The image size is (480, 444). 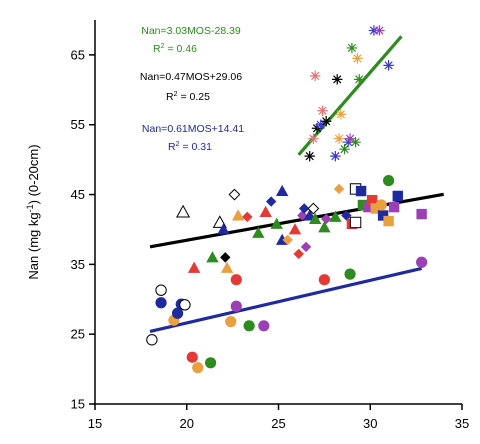 I want to click on r2-blue-label: R, so click(x=172, y=147).